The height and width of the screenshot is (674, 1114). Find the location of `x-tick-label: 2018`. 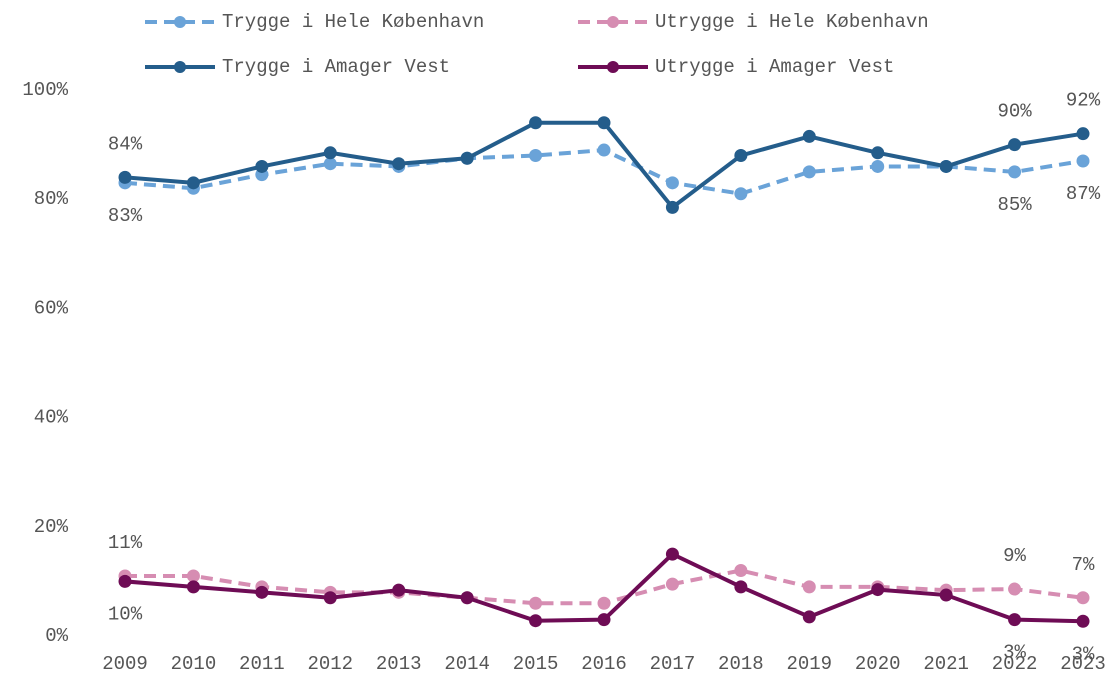

x-tick-label: 2018 is located at coordinates (741, 663).